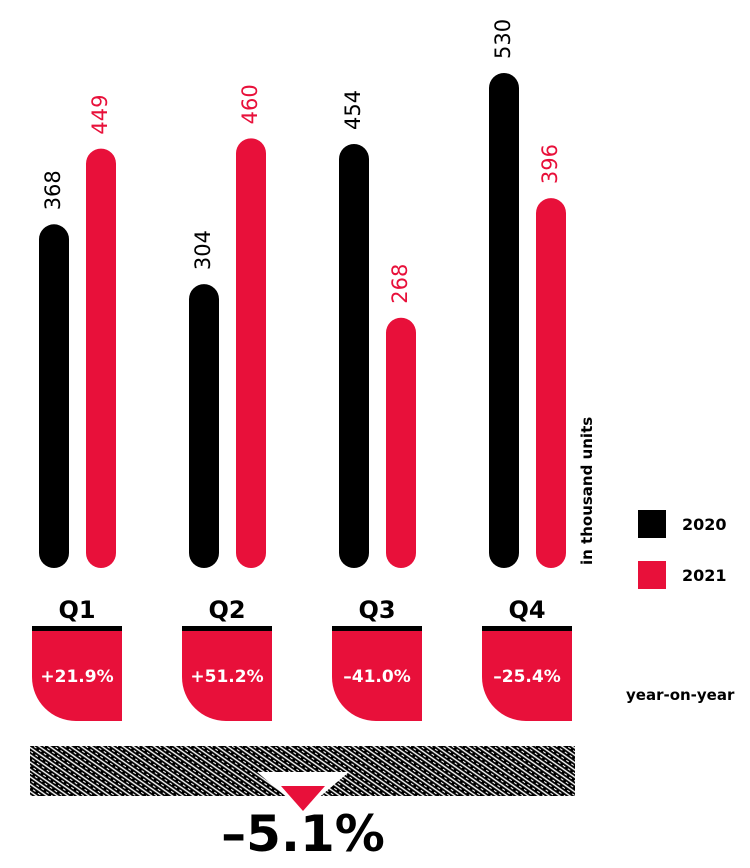 The width and height of the screenshot is (750, 868). What do you see at coordinates (527, 628) in the screenshot?
I see `quarter-rule-q4` at bounding box center [527, 628].